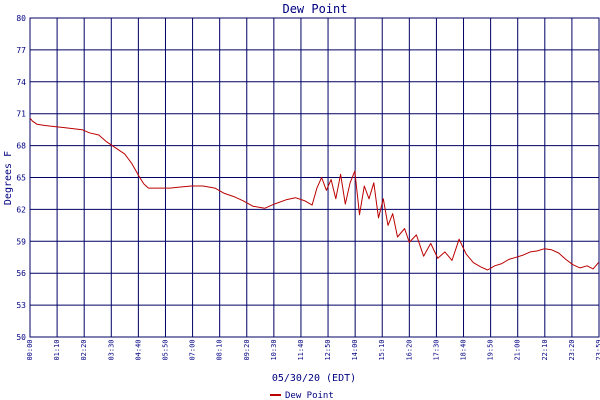  Describe the element at coordinates (382, 349) in the screenshot. I see `x-tick-label: 15:10` at that location.